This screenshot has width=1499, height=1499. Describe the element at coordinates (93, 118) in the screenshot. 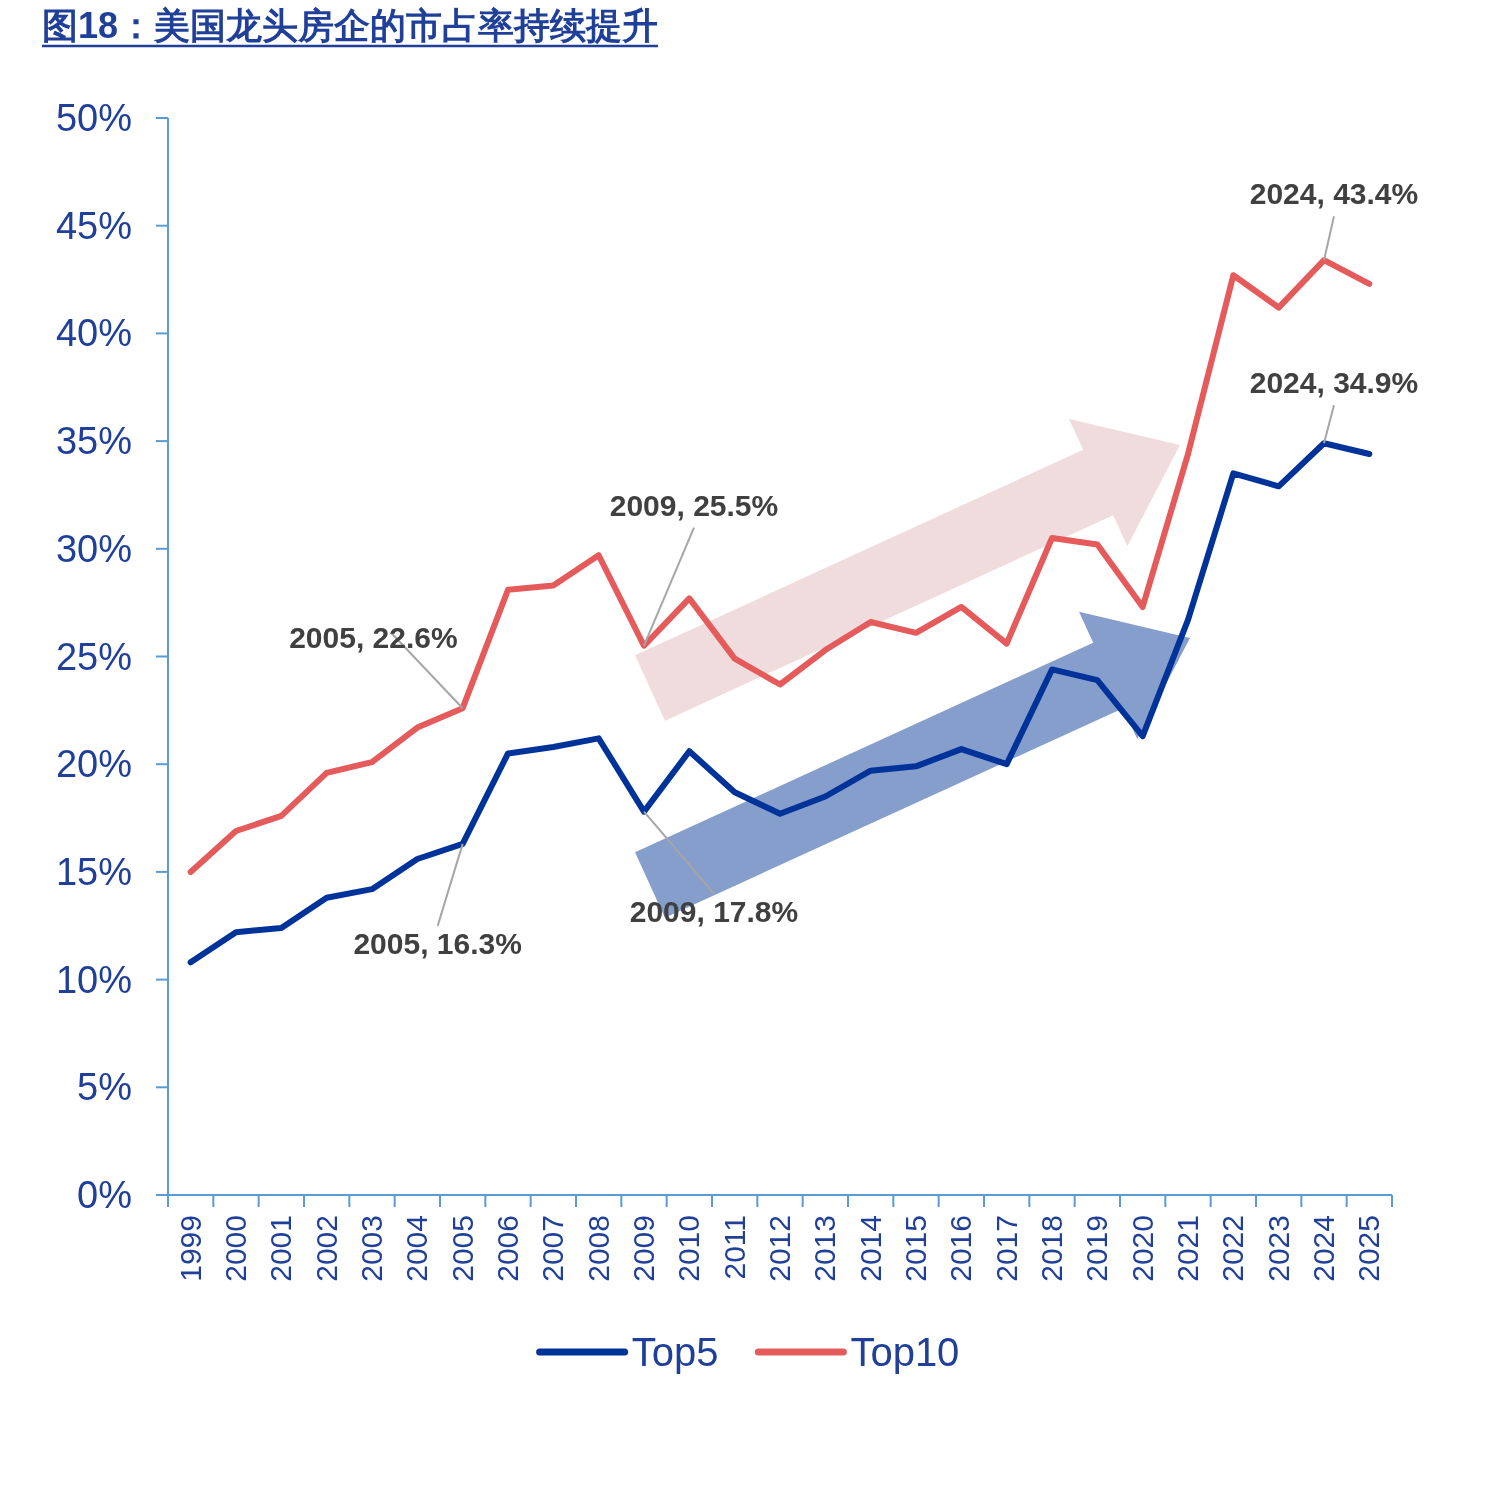

I see `y-tick-label: 50%` at that location.